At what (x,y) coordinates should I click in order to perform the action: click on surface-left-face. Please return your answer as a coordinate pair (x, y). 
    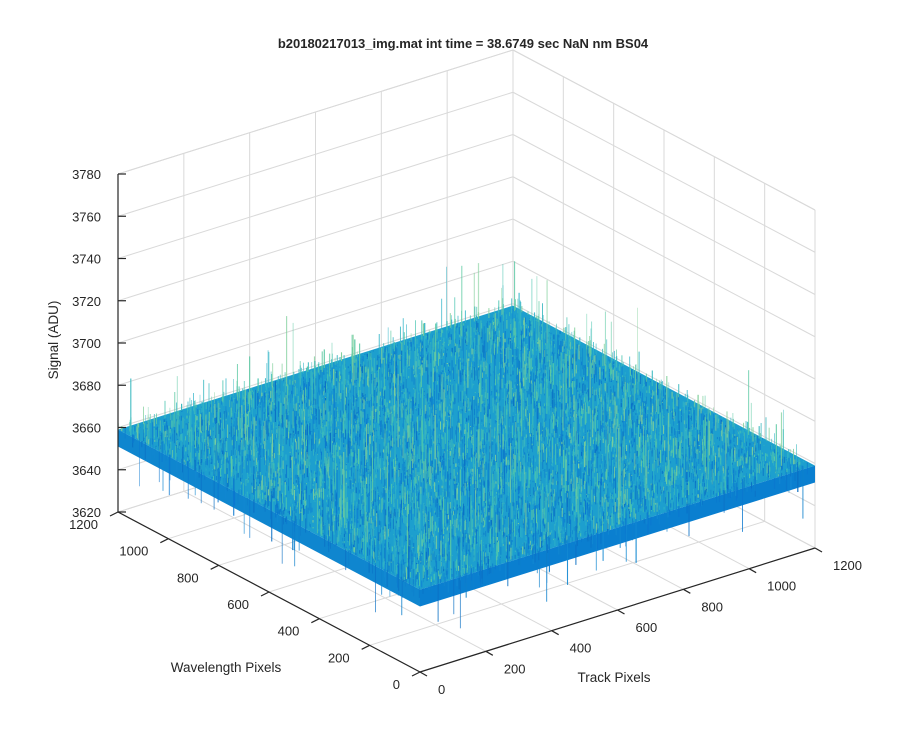
    Looking at the image, I should click on (269, 518).